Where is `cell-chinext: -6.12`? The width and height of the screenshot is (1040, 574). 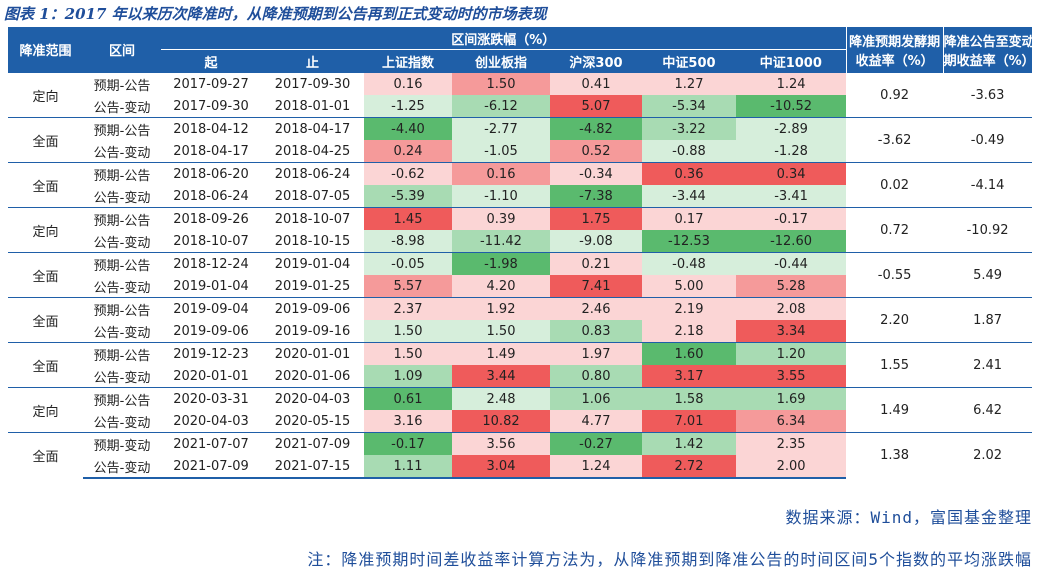 cell-chinext: -6.12 is located at coordinates (501, 106).